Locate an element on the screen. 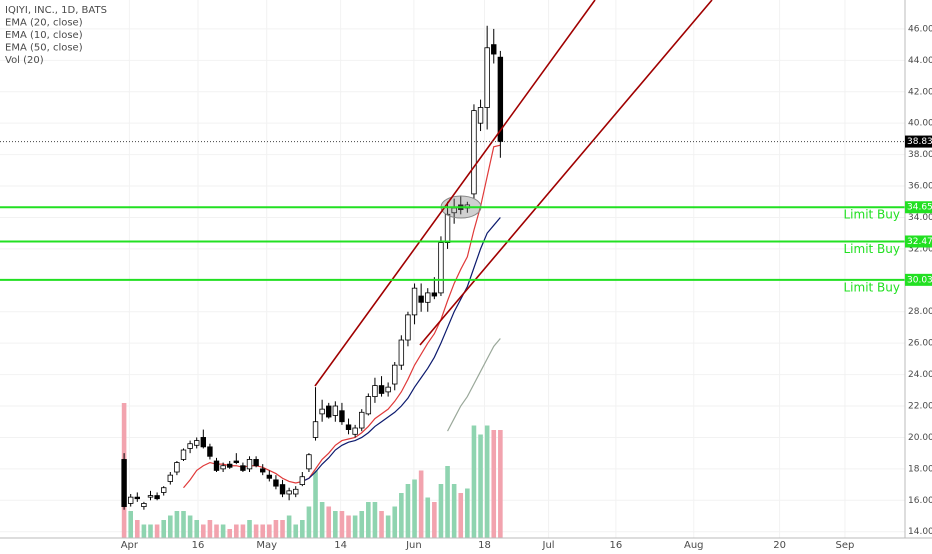 The width and height of the screenshot is (932, 554). y-tick-label: 20.00 is located at coordinates (920, 438).